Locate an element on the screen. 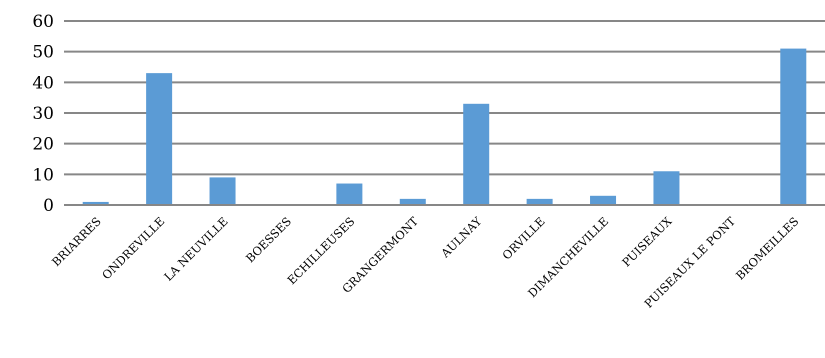  x-tick-label: BROMEILLES is located at coordinates (767, 248).